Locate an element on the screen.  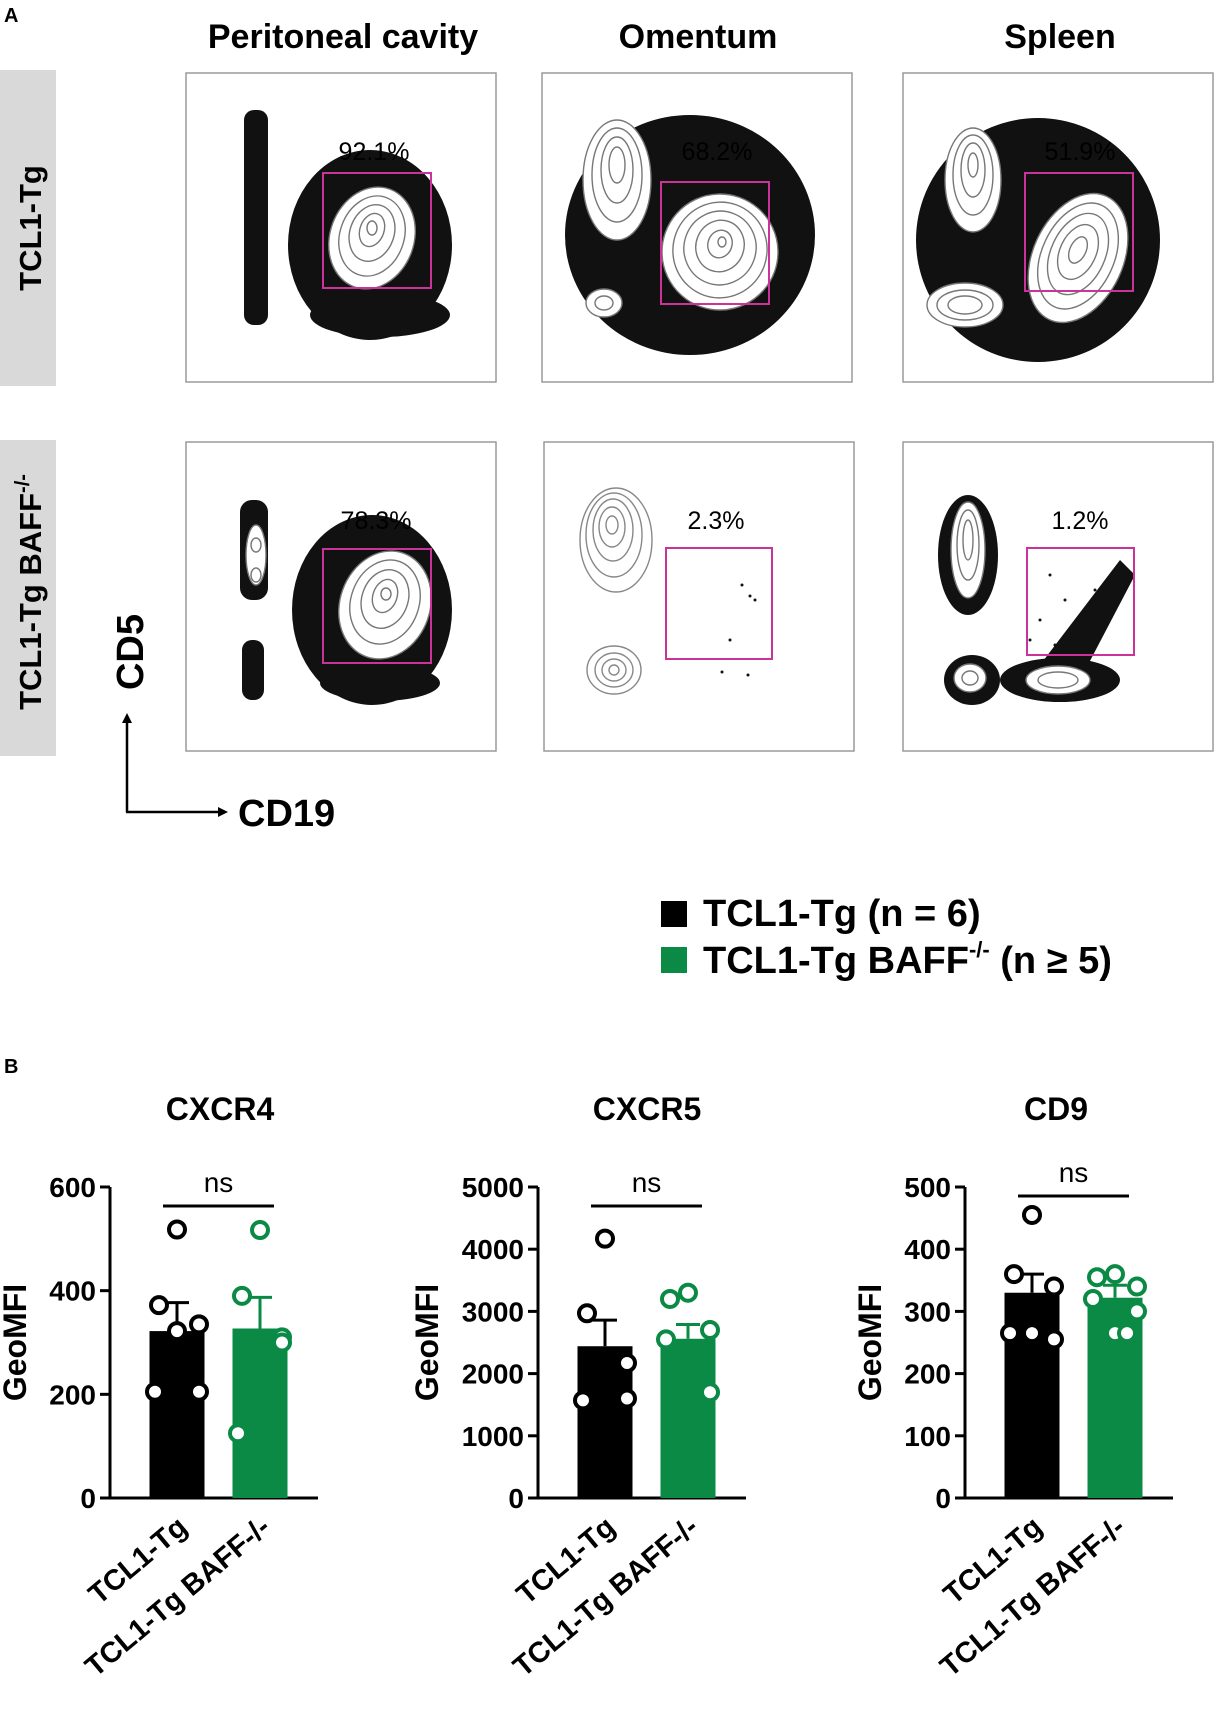
flow-plot-sp-tg: 51.9% is located at coordinates (1038, 240).